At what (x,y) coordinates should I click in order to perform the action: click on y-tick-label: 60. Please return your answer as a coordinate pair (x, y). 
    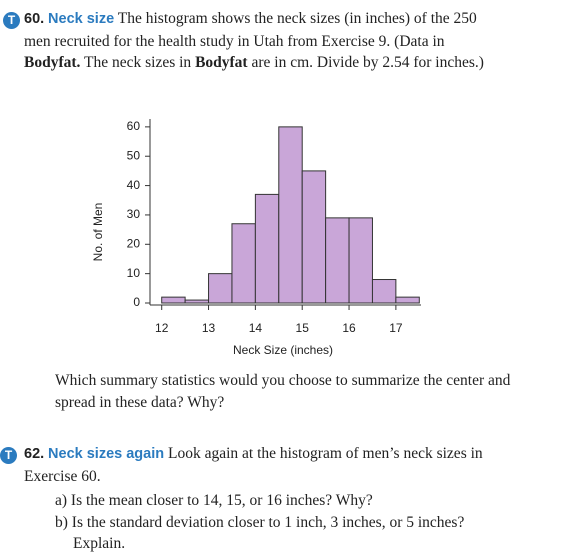
    Looking at the image, I should click on (134, 126).